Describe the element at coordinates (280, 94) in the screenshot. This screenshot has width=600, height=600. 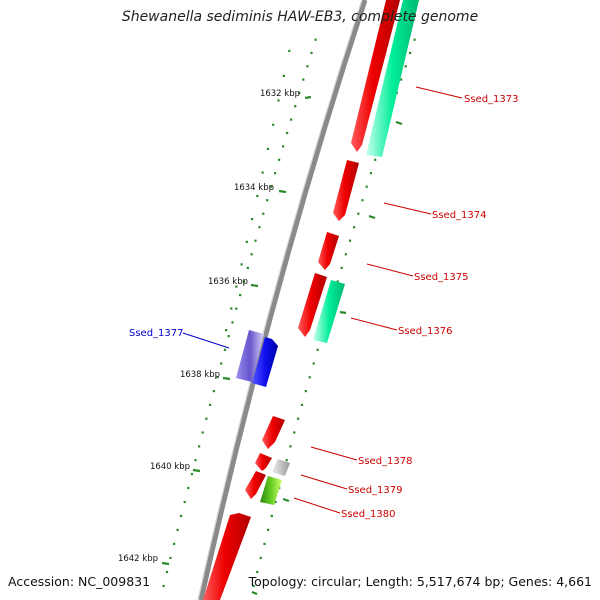
I see `tick-label-1632: 1632 kbp` at that location.